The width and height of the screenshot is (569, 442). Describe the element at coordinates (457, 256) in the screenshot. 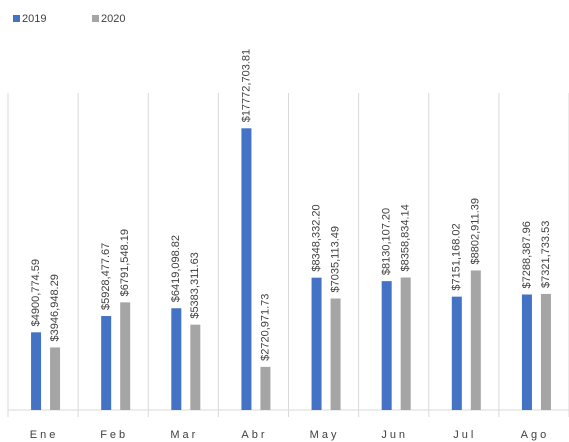

I see `data-label: $7151,168.02` at that location.